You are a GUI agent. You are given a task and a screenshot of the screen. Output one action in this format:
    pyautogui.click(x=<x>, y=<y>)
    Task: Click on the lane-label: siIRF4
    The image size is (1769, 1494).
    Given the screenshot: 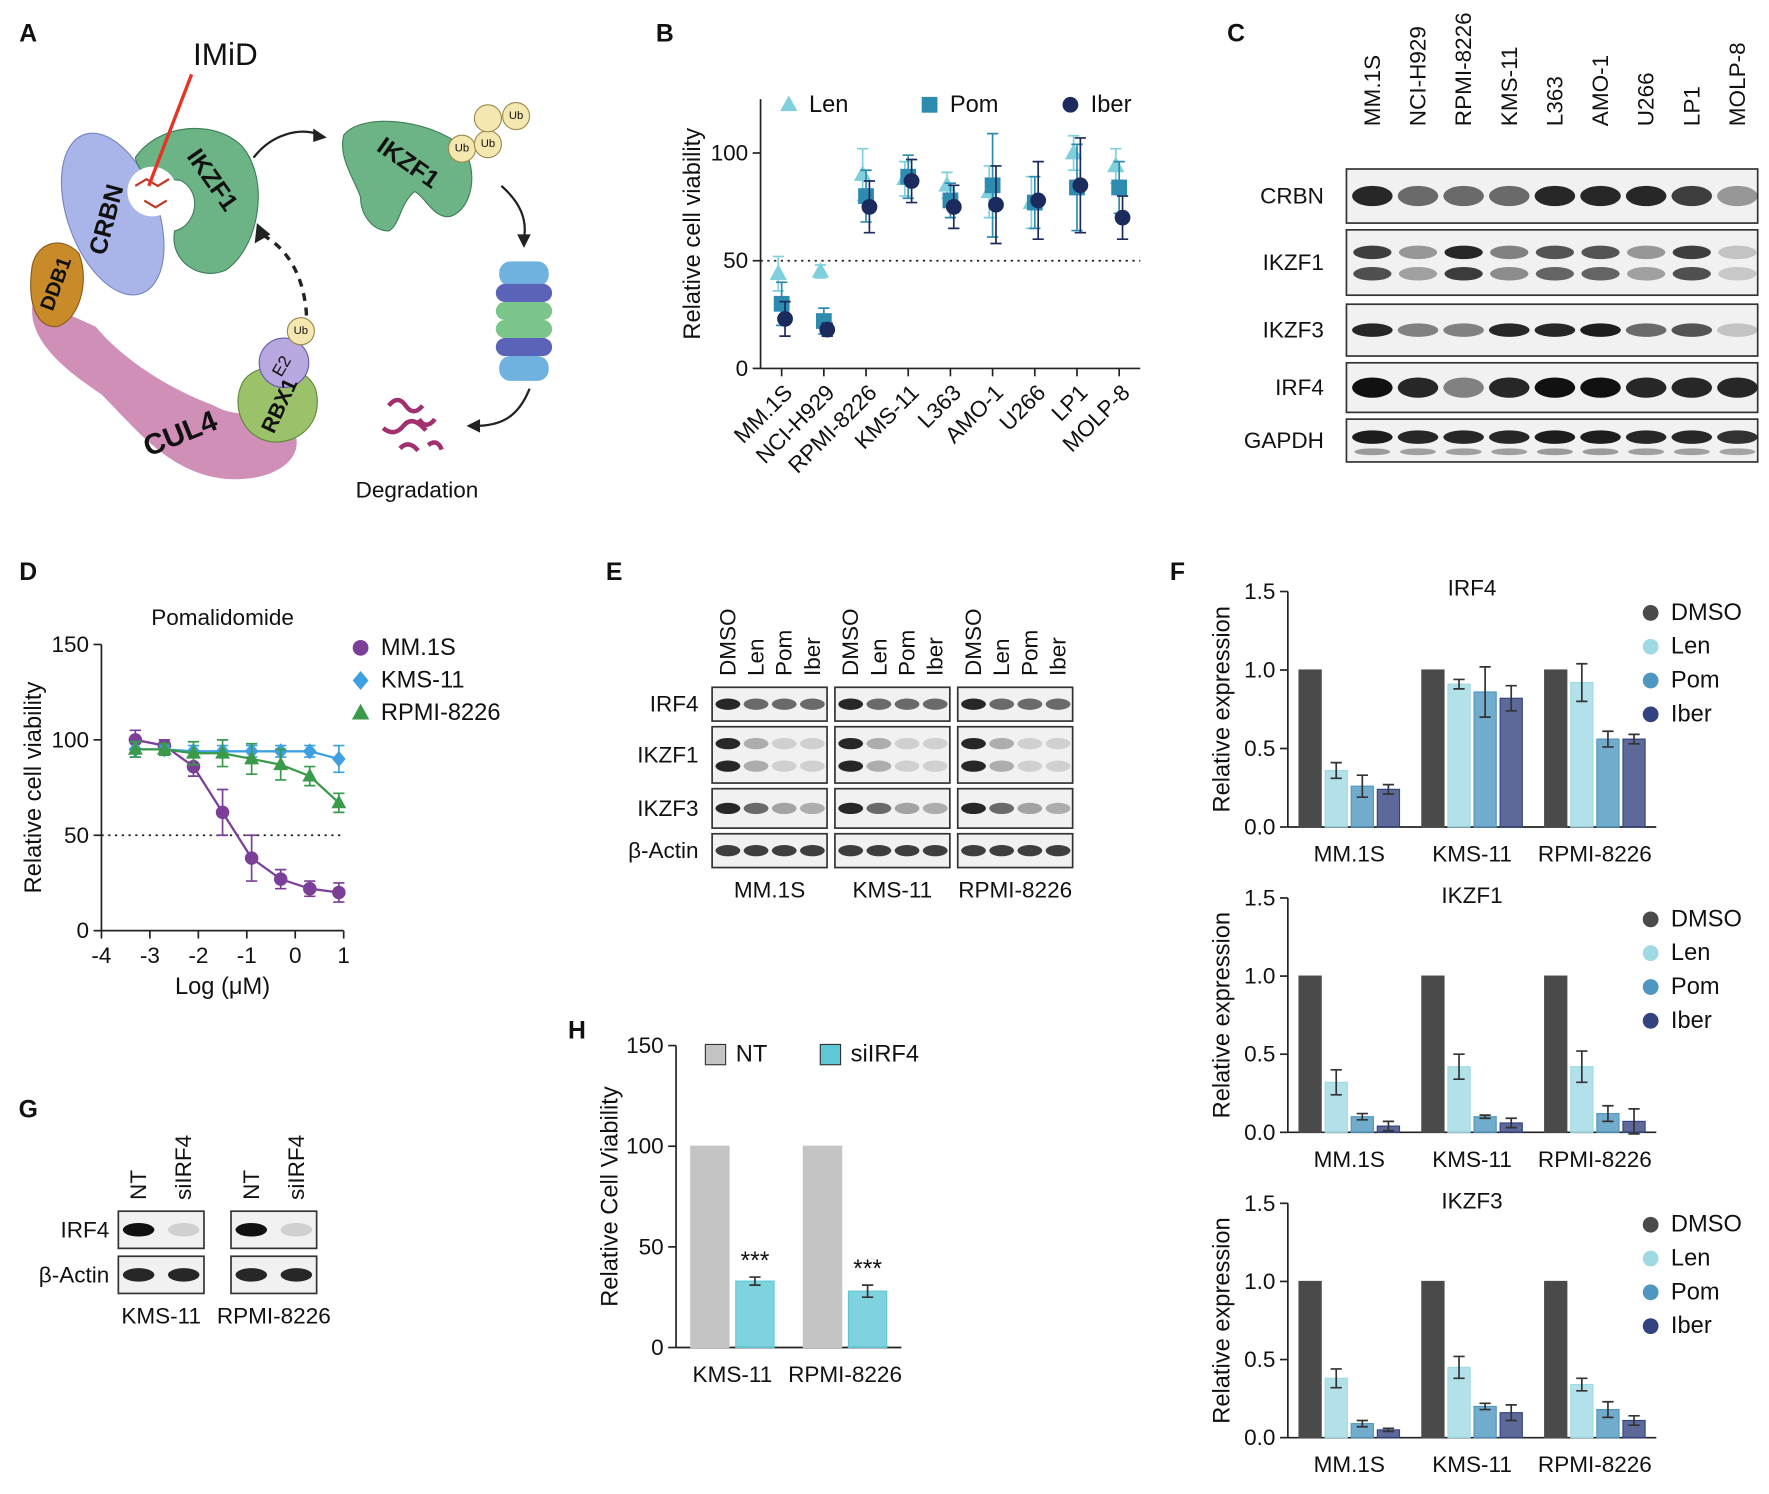 What is the action you would take?
    pyautogui.click(x=296, y=1167)
    